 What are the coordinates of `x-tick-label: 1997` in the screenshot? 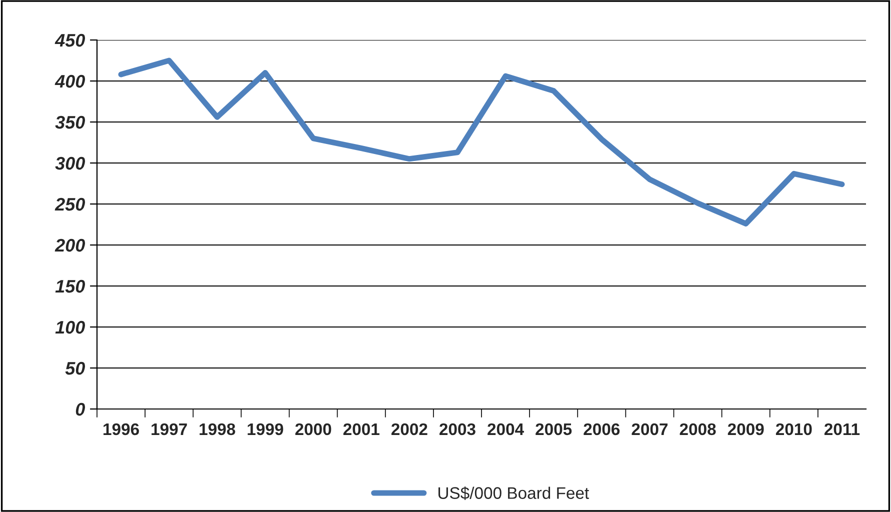 It's located at (169, 429).